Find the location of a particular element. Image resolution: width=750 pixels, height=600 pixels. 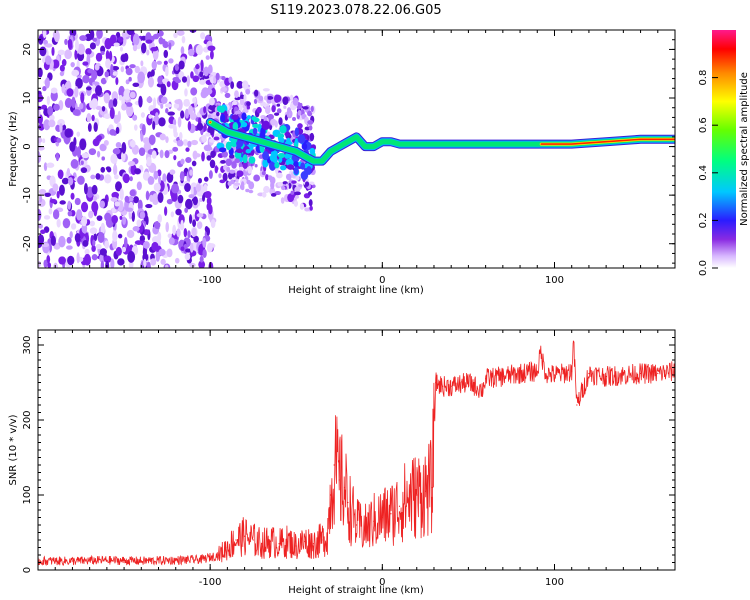

colorbar-gradient is located at coordinates (724, 149).